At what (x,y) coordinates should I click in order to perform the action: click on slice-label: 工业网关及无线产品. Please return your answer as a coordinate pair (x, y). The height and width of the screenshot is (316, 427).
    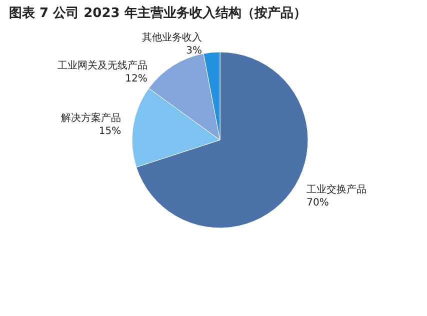
    Looking at the image, I should click on (102, 65).